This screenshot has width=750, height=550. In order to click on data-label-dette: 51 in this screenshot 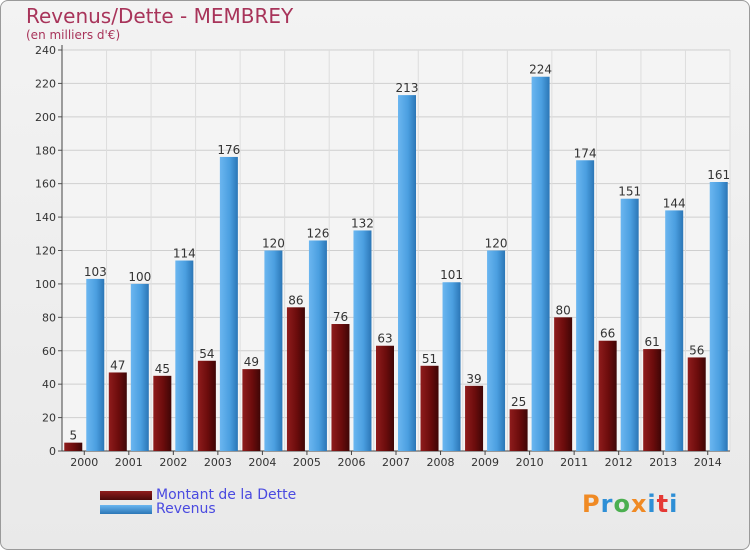, I will do `click(429, 359)`.